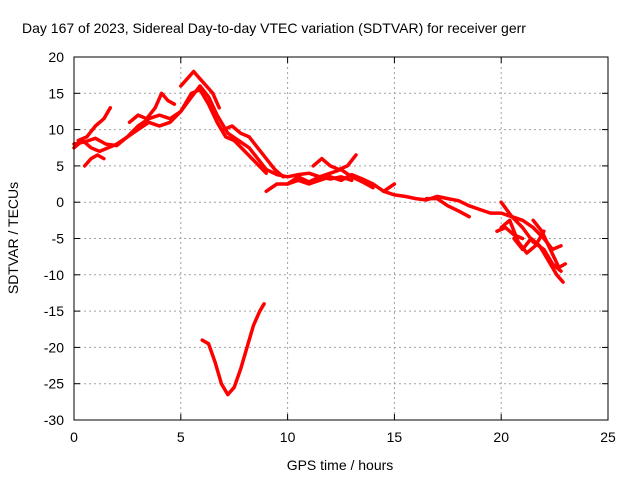 This screenshot has width=640, height=480. Describe the element at coordinates (253, 151) in the screenshot. I see `series-line-sat-g` at that location.